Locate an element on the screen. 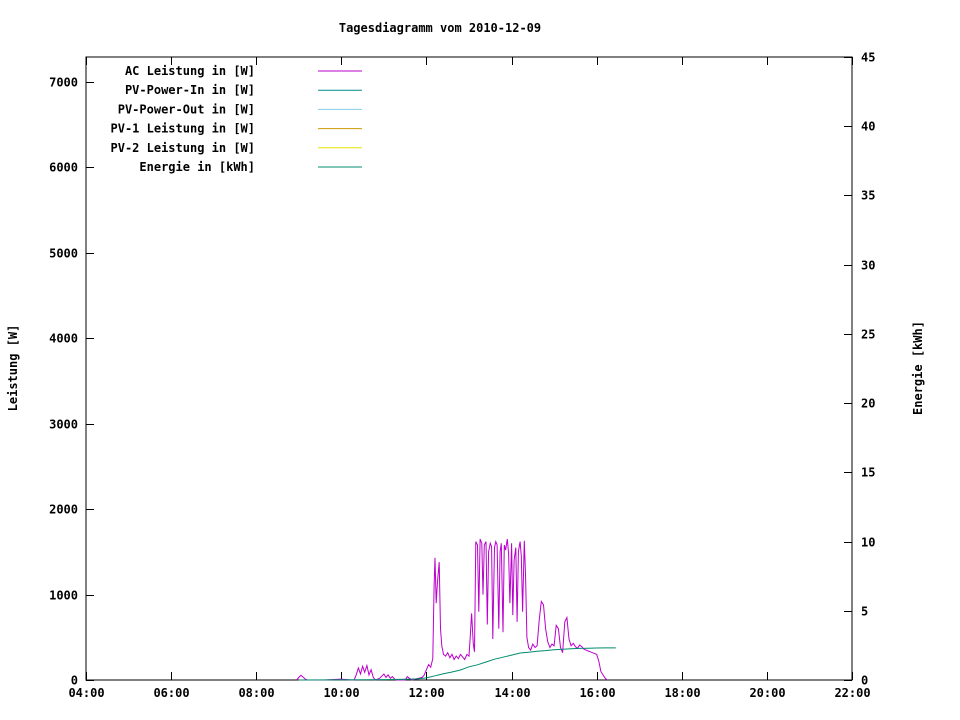 The width and height of the screenshot is (960, 720). x-tick-label: 08:00 is located at coordinates (256, 693).